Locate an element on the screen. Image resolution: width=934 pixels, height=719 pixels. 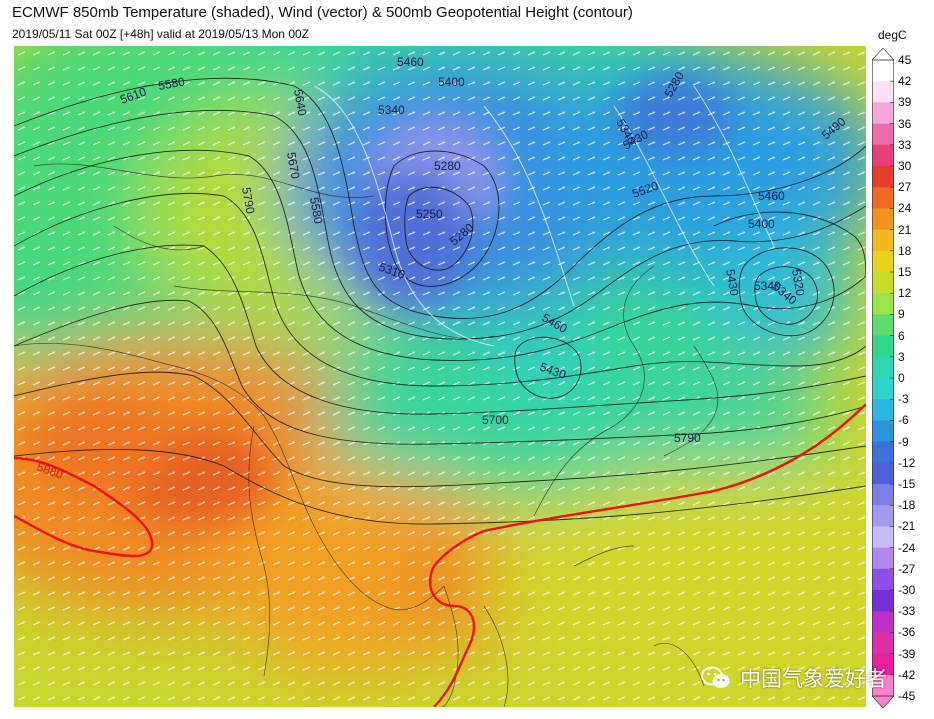
colorbar-tick-label: 21 is located at coordinates (905, 229).